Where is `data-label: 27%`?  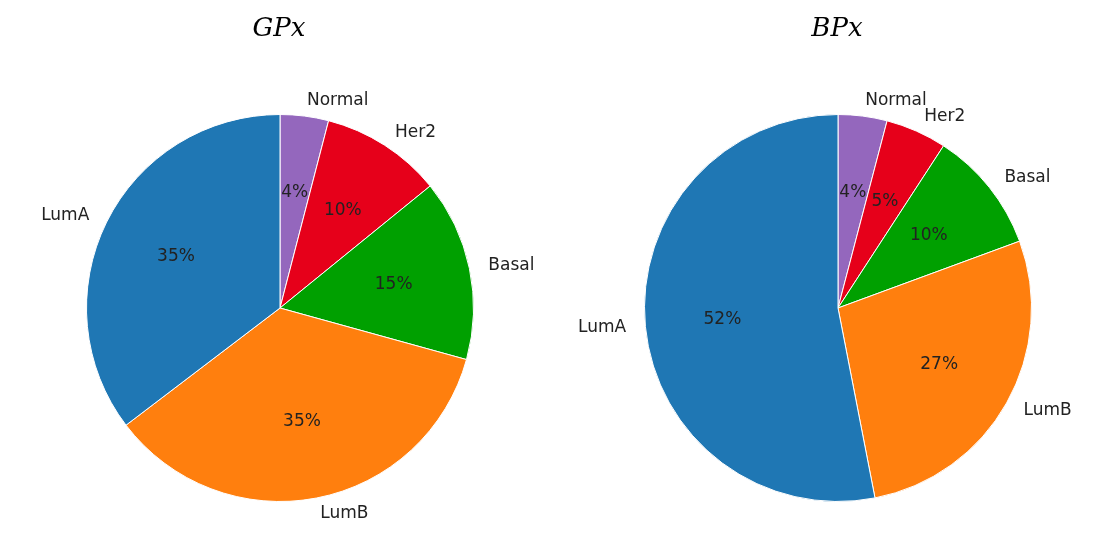 data-label: 27% is located at coordinates (939, 363).